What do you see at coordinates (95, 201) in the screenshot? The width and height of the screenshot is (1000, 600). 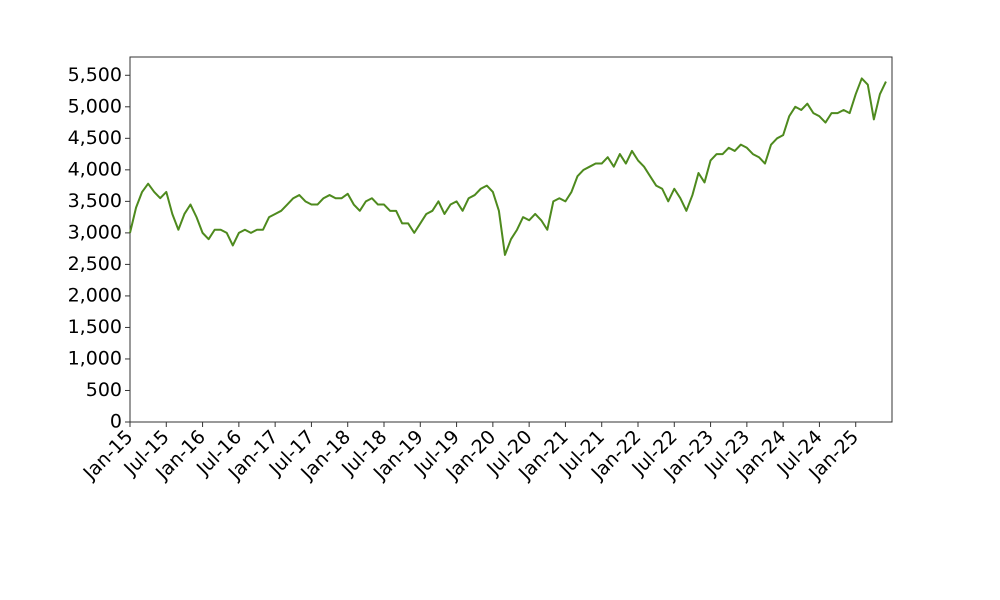 I see `y-tick-label: 3,500` at bounding box center [95, 201].